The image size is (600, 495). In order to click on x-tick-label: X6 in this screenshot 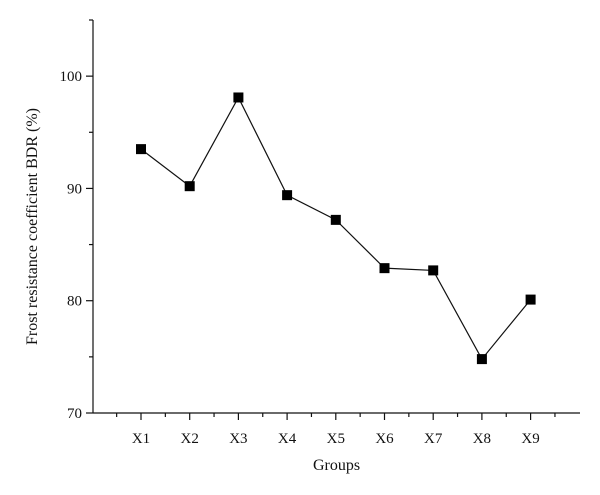, I will do `click(384, 439)`.